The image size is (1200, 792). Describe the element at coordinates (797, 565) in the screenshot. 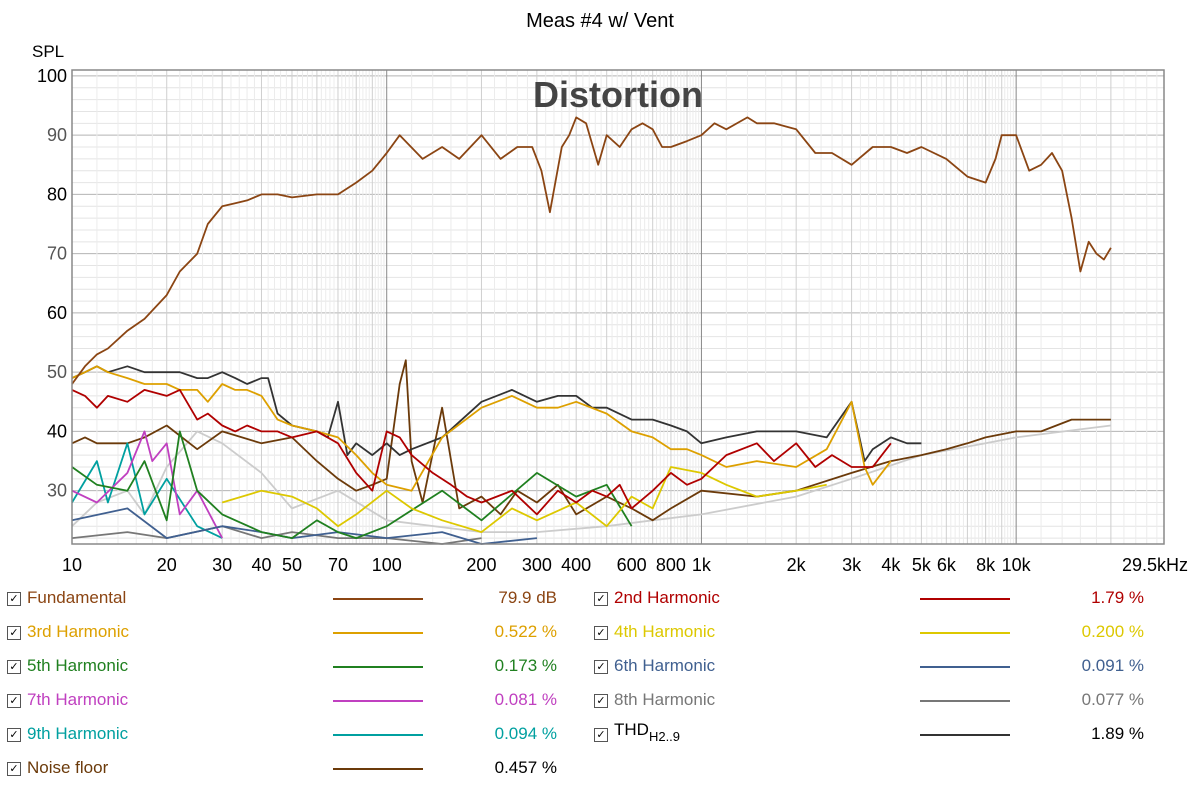

I see `x-tick-label: 2k` at that location.